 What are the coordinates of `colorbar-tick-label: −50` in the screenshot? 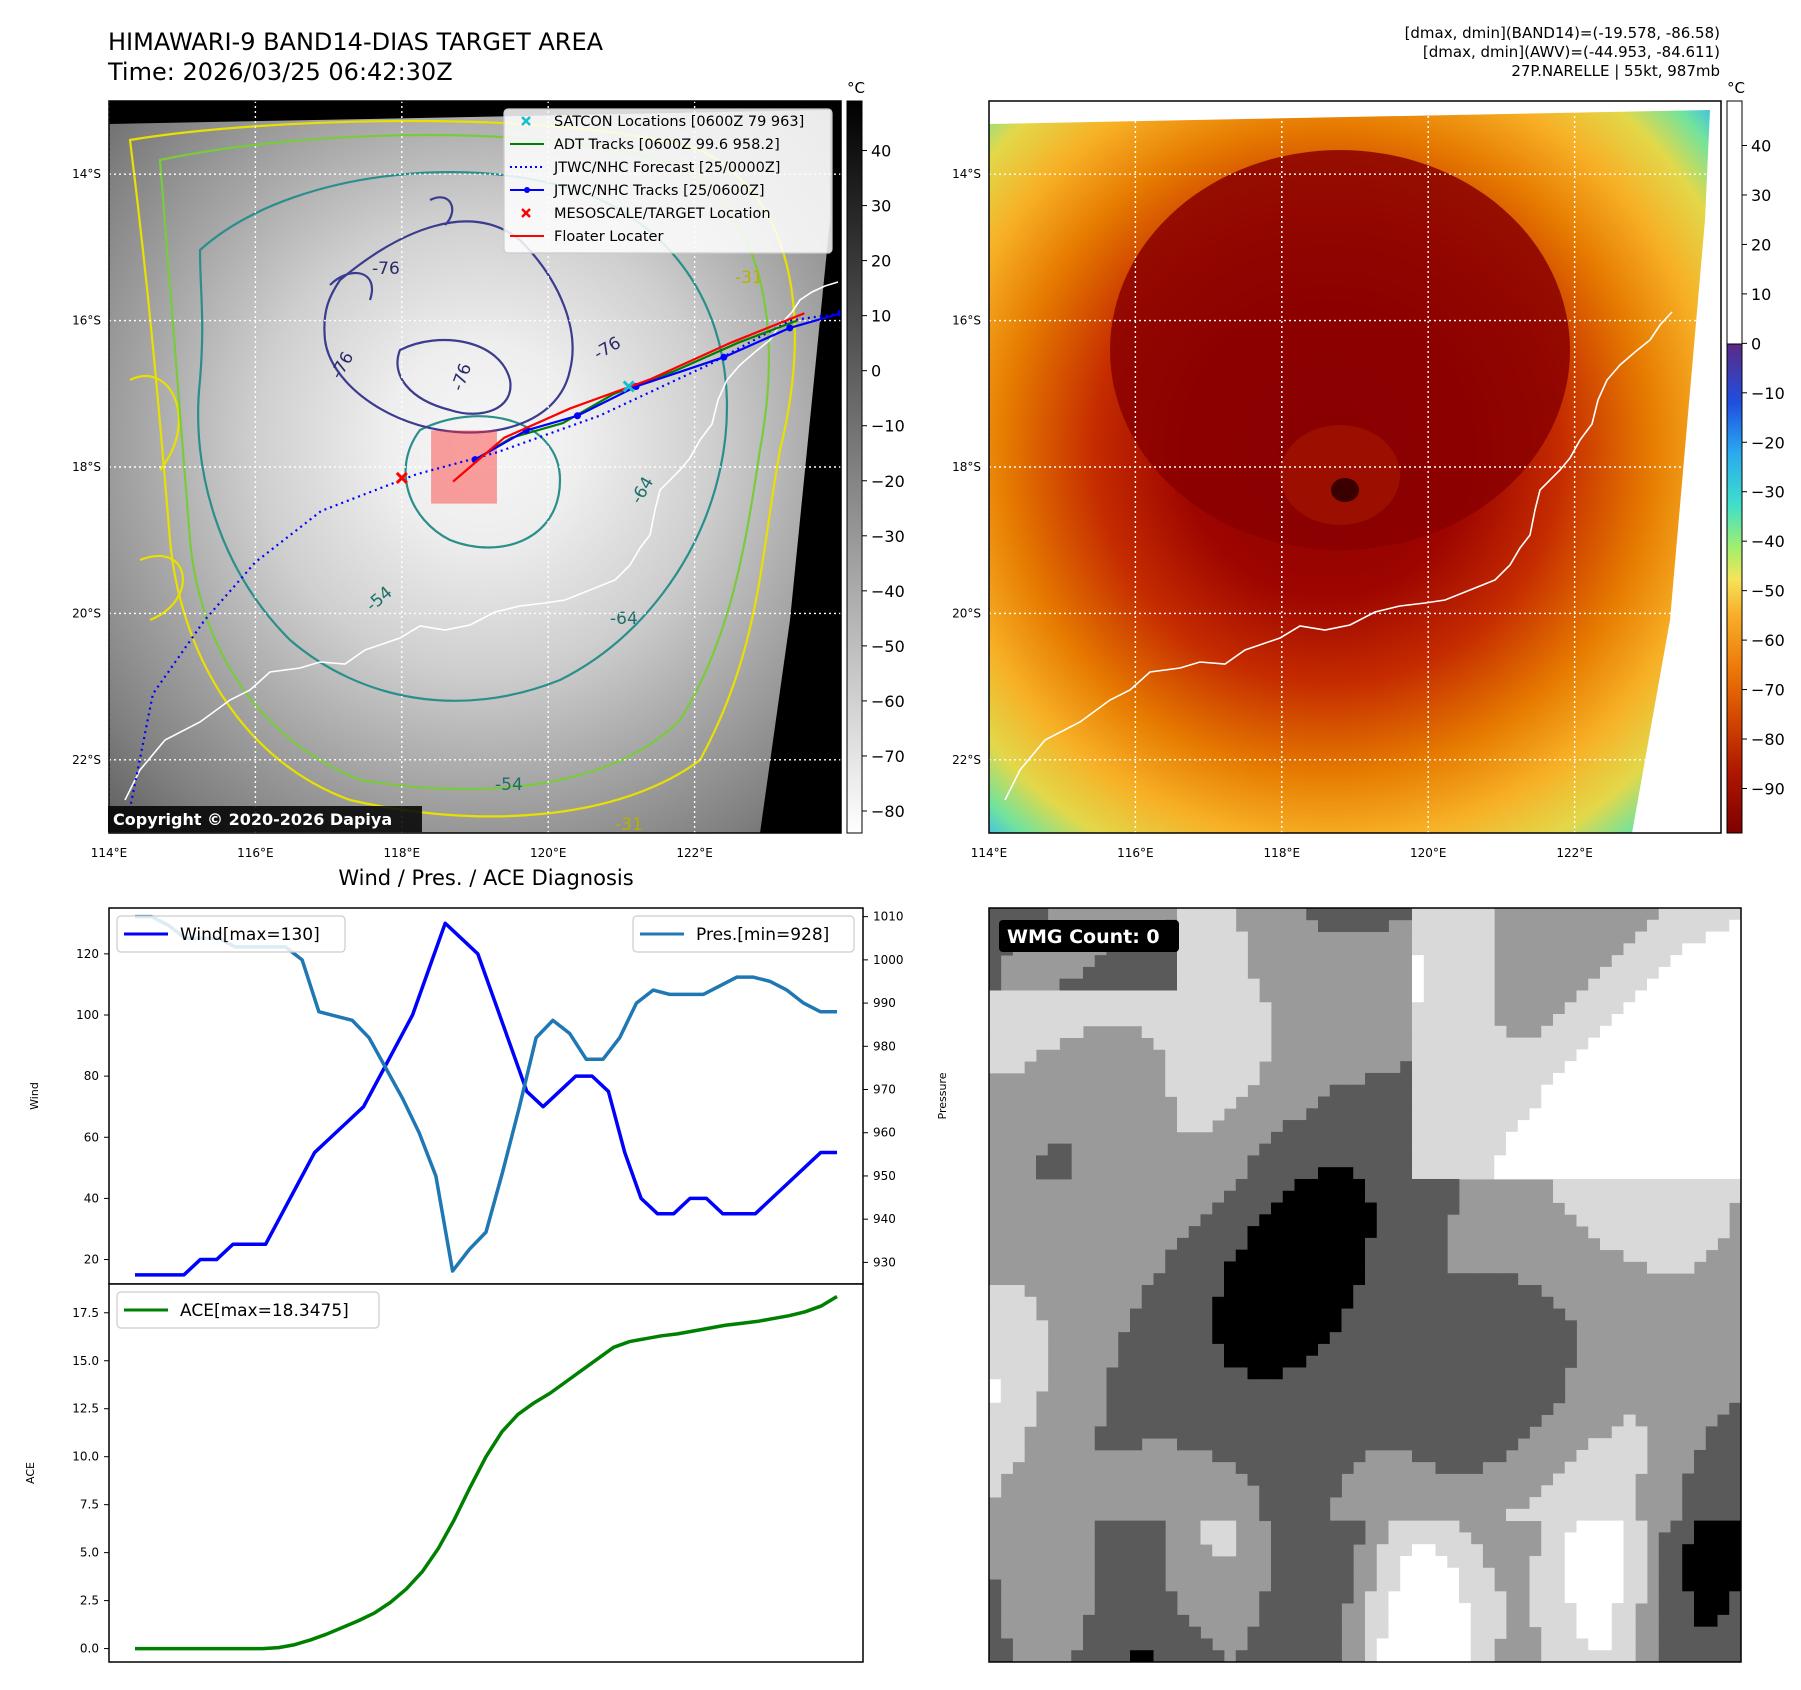 It's located at (1768, 591).